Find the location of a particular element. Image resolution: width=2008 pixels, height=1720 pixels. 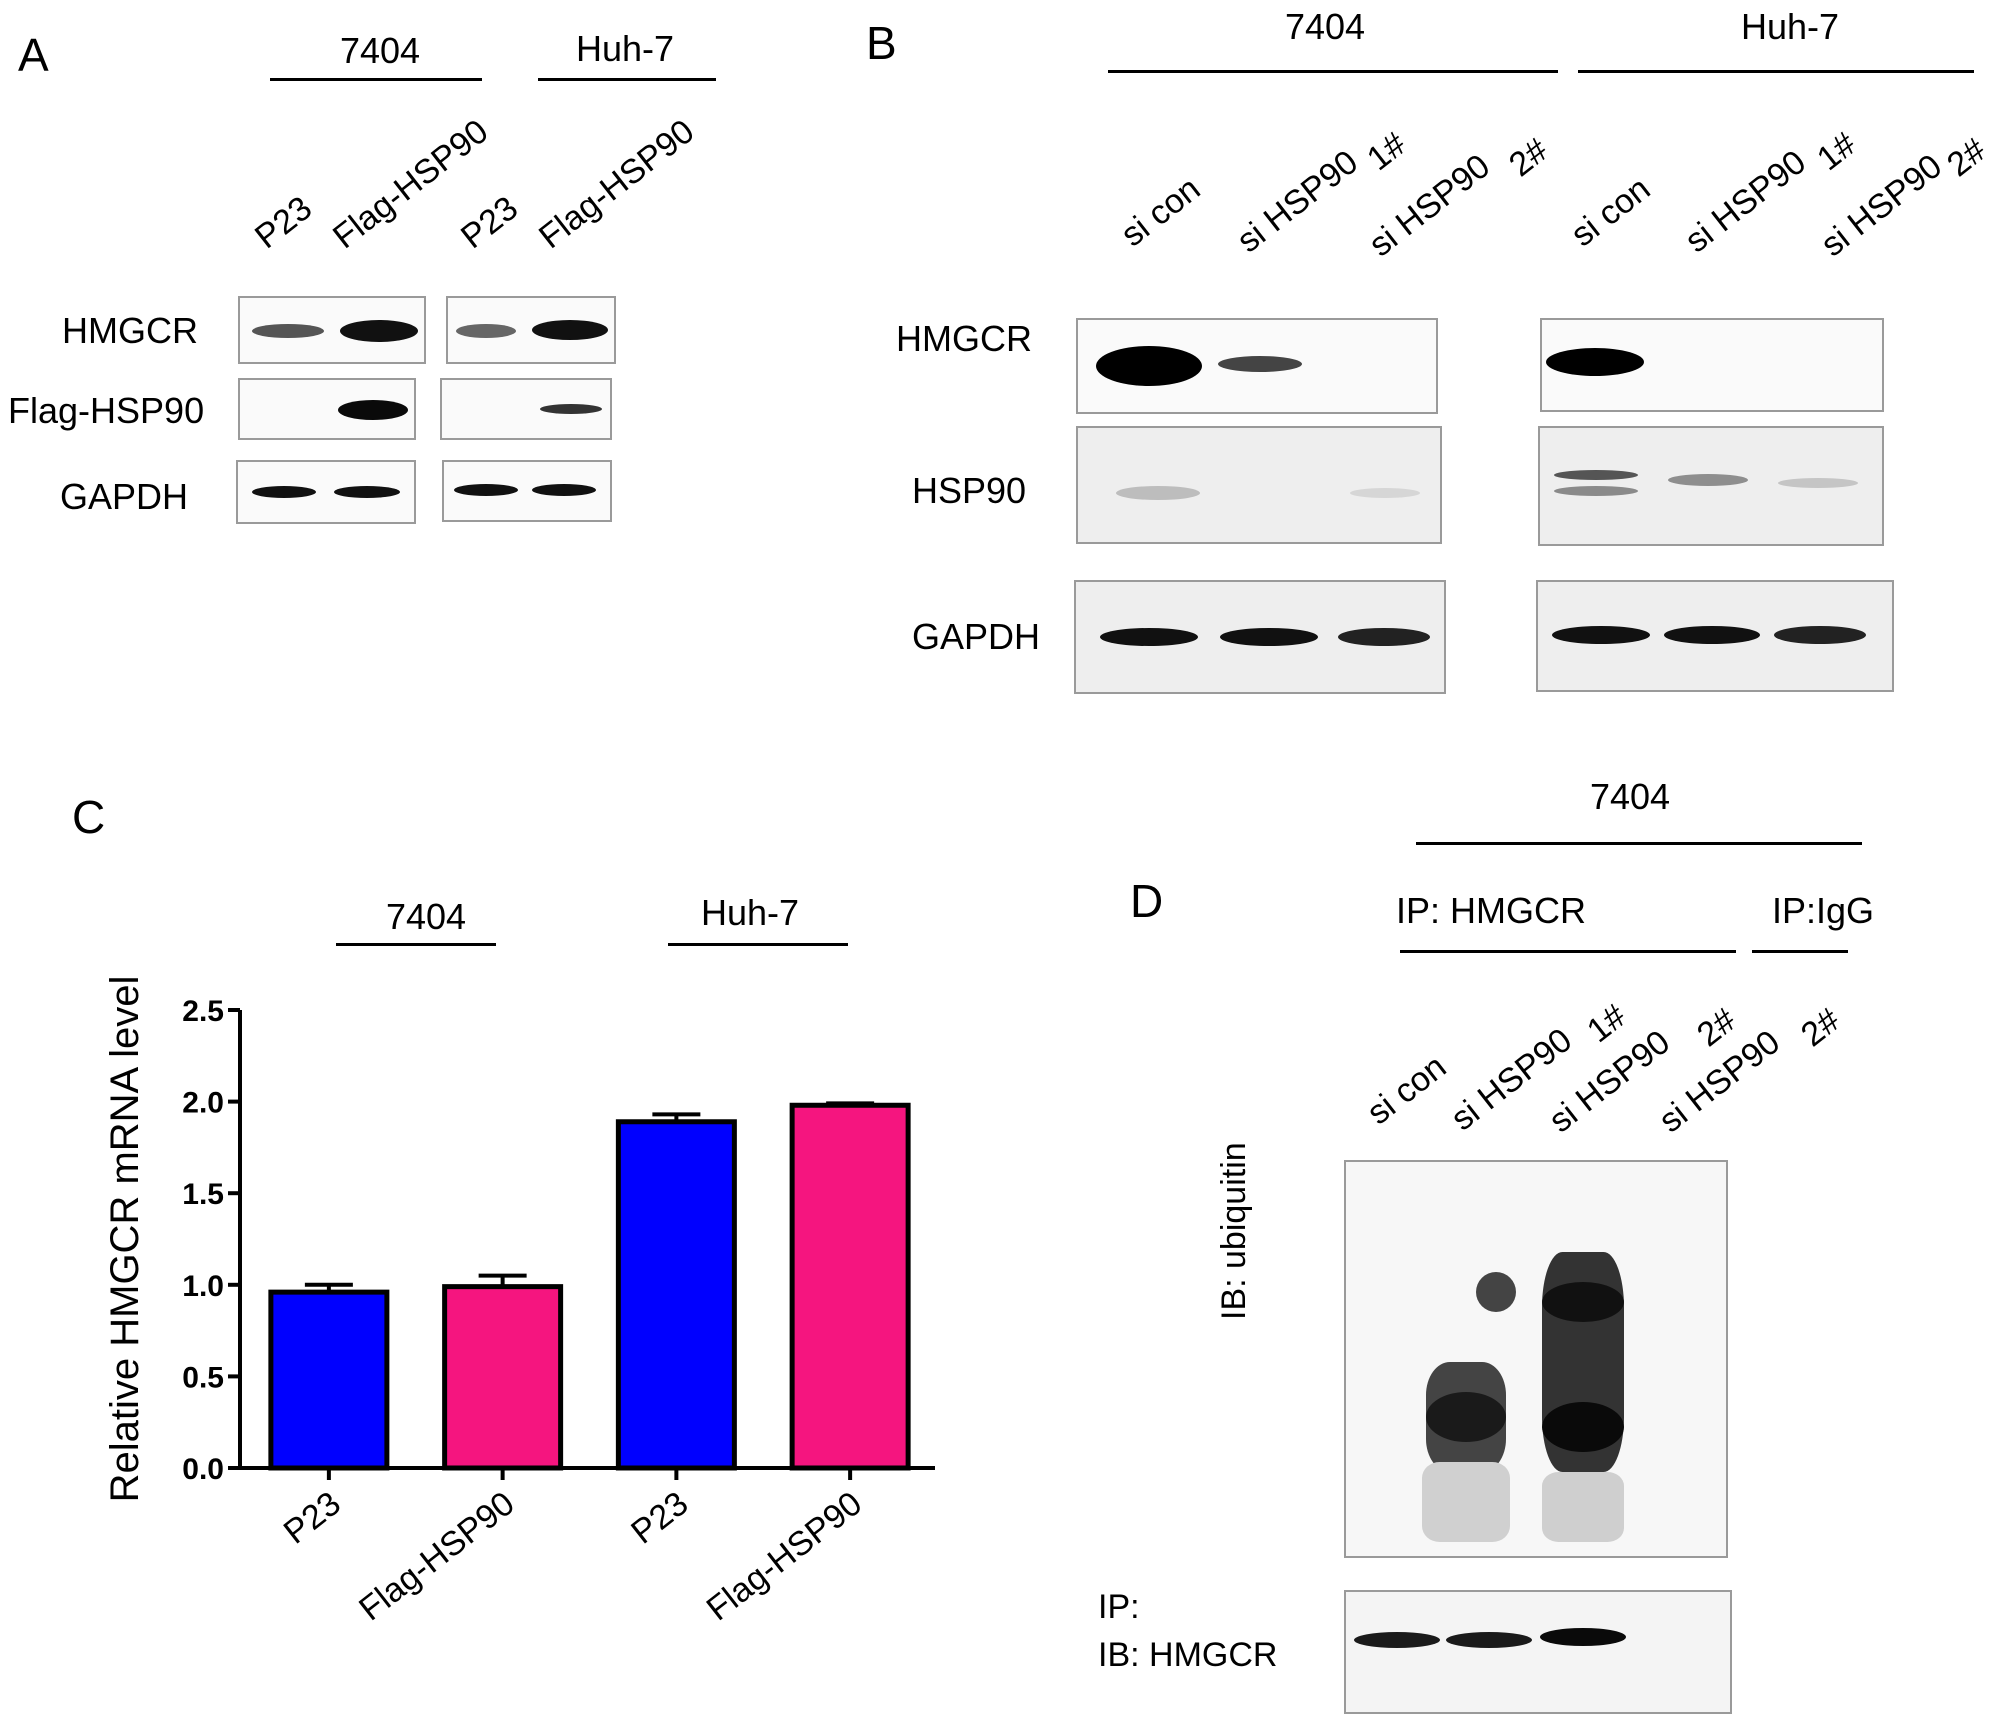

panel-b-row-hsp90: HSP90 is located at coordinates (969, 490).